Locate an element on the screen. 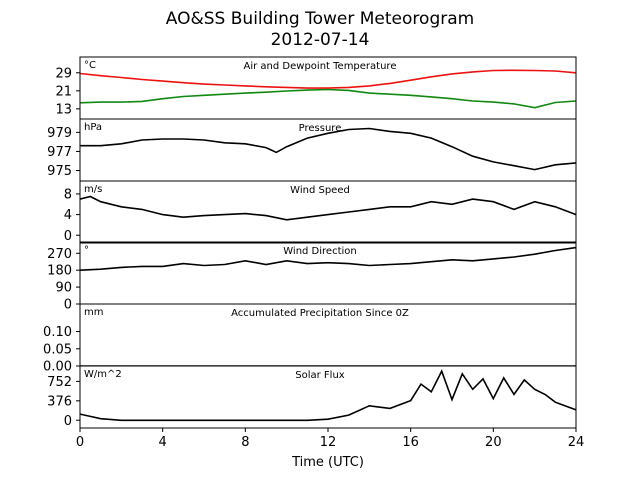 The width and height of the screenshot is (640, 480). panel-3-ytick-label: 4 is located at coordinates (68, 215).